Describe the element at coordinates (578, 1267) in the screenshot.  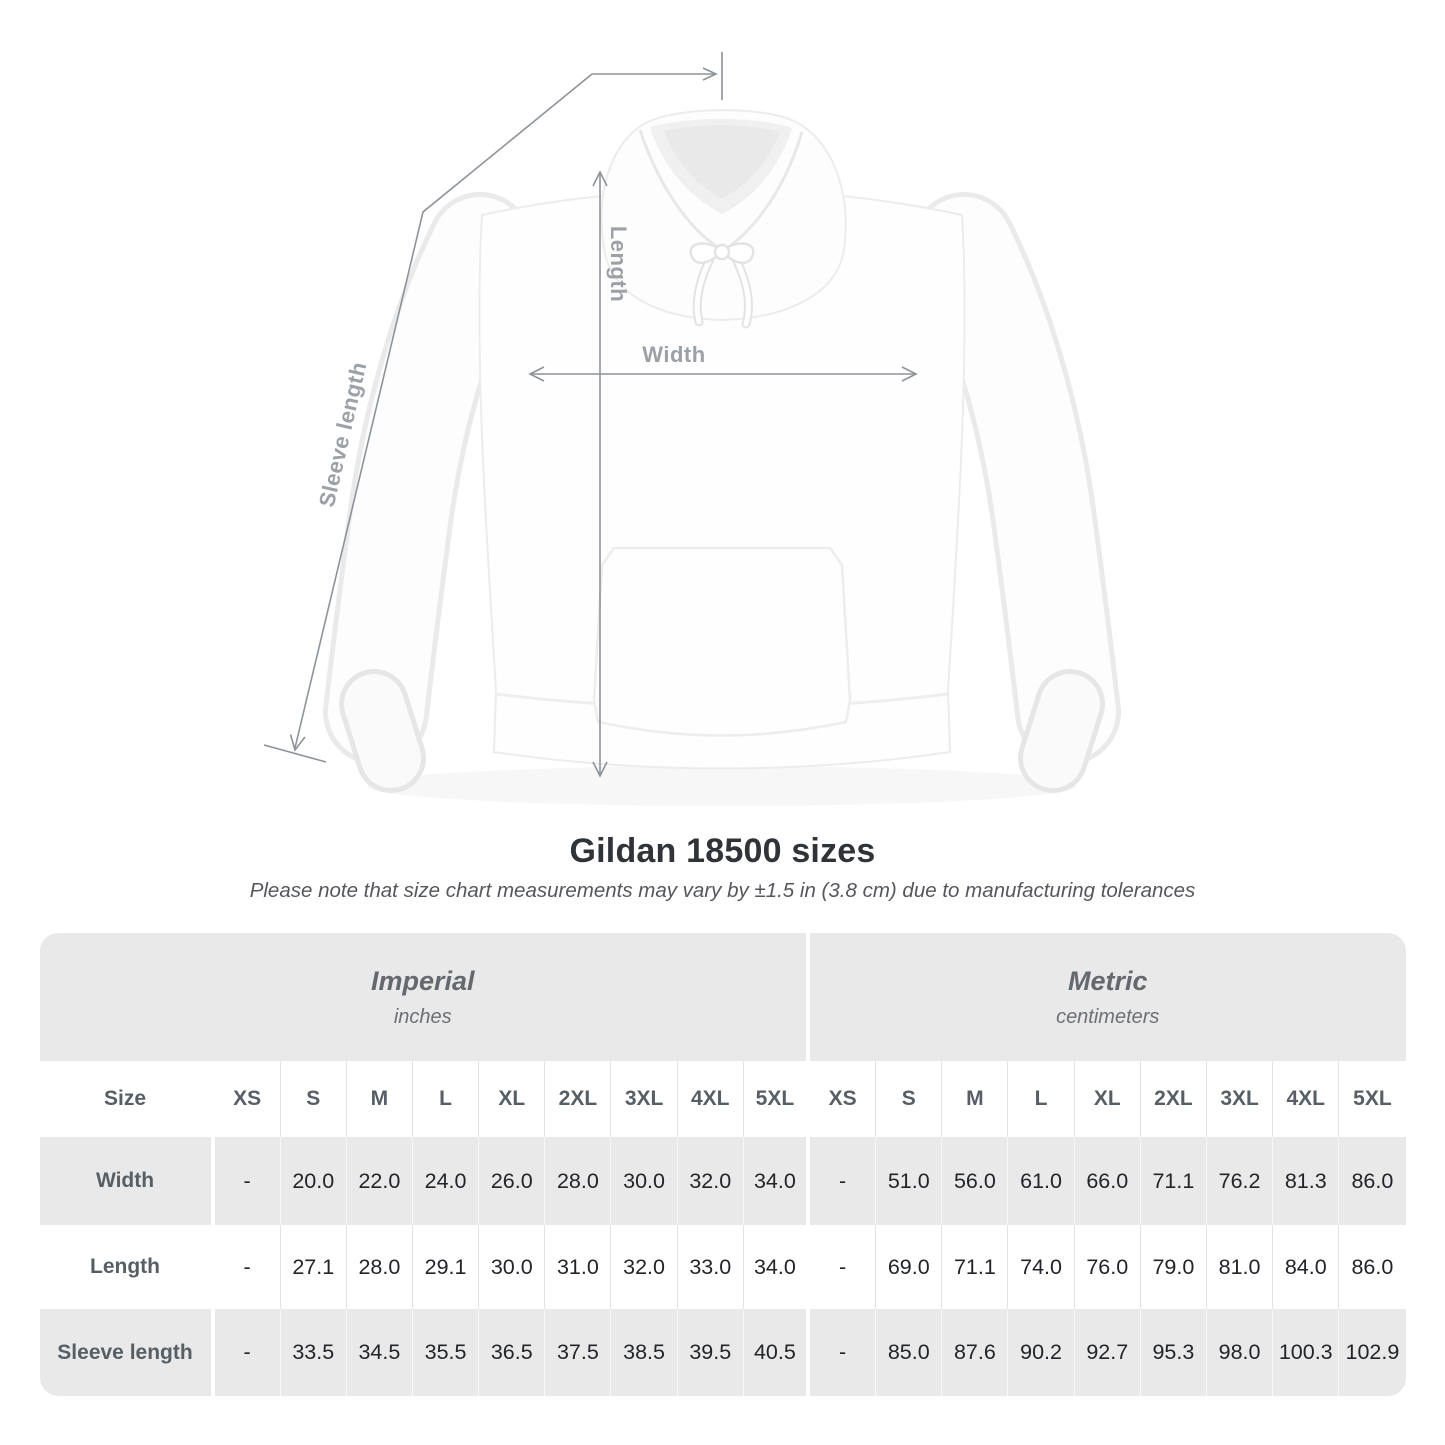
I see `length-imperial-2xl: 31.0` at that location.